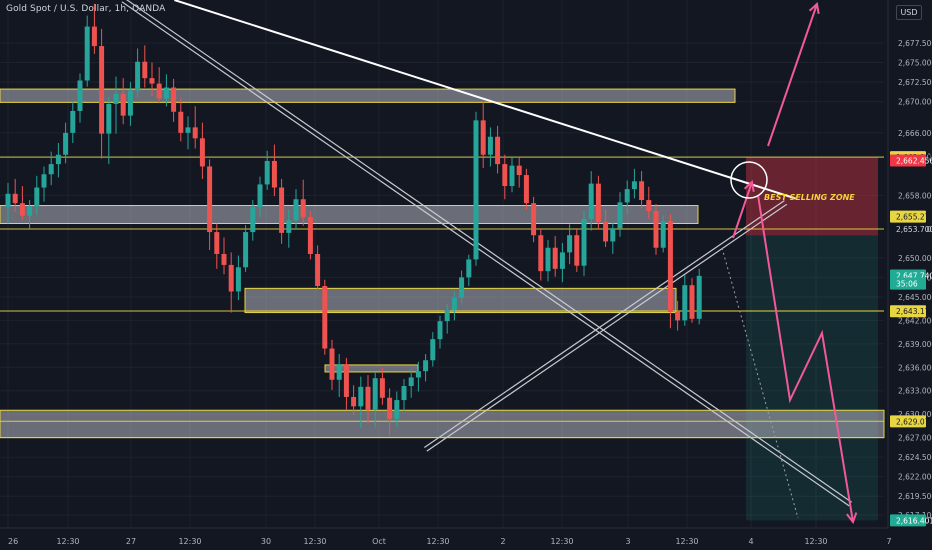  Describe the element at coordinates (915, 195) in the screenshot. I see `price-tick-label: 2,658.000` at that location.